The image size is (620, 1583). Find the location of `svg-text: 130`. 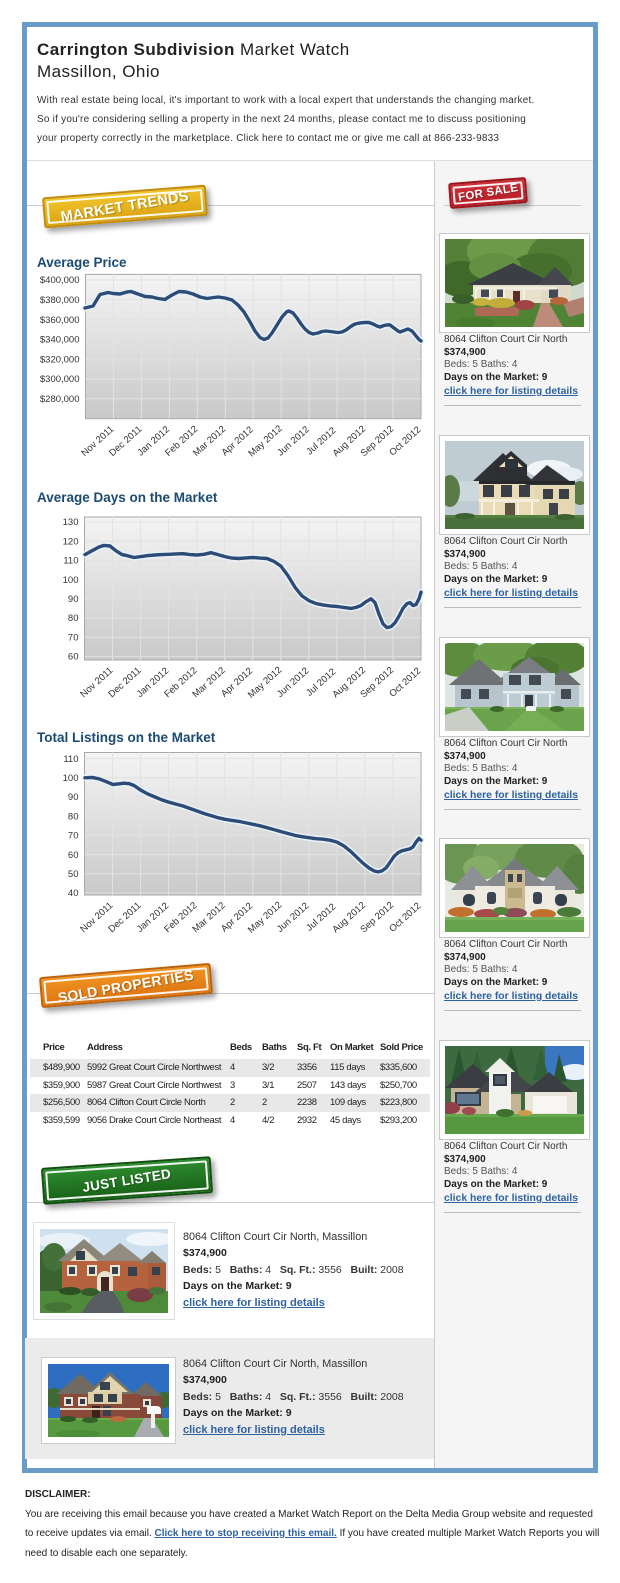

svg-text: 130 is located at coordinates (71, 522).